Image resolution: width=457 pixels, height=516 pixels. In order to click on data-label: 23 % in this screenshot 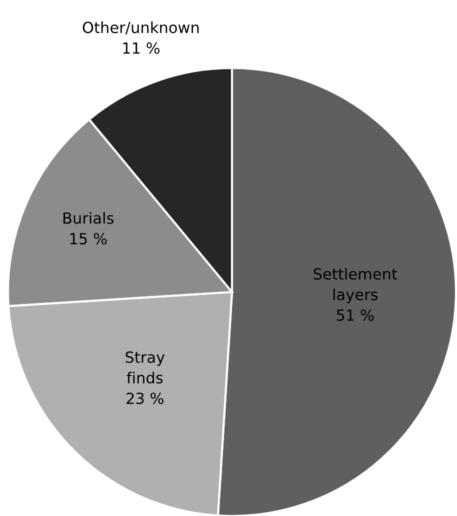, I will do `click(145, 398)`.